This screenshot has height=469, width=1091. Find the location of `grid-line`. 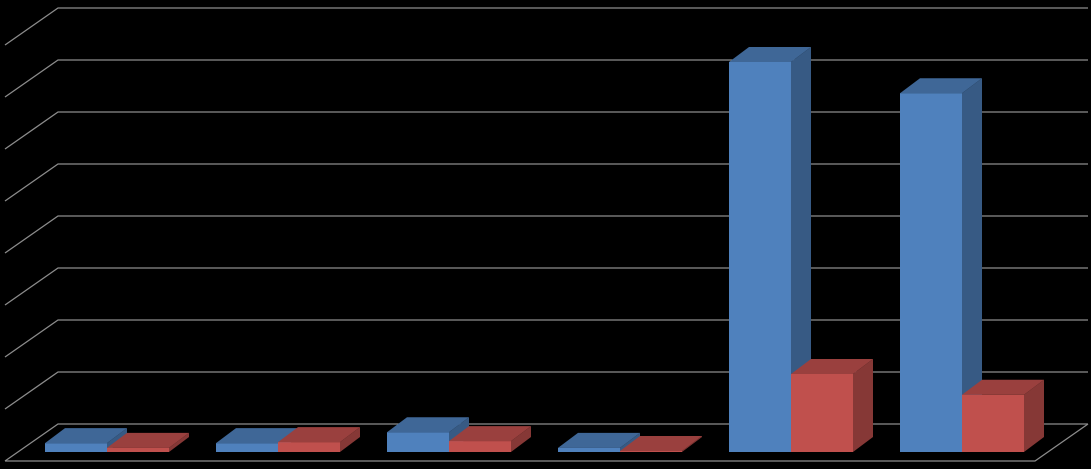

grid-line is located at coordinates (546, 26).